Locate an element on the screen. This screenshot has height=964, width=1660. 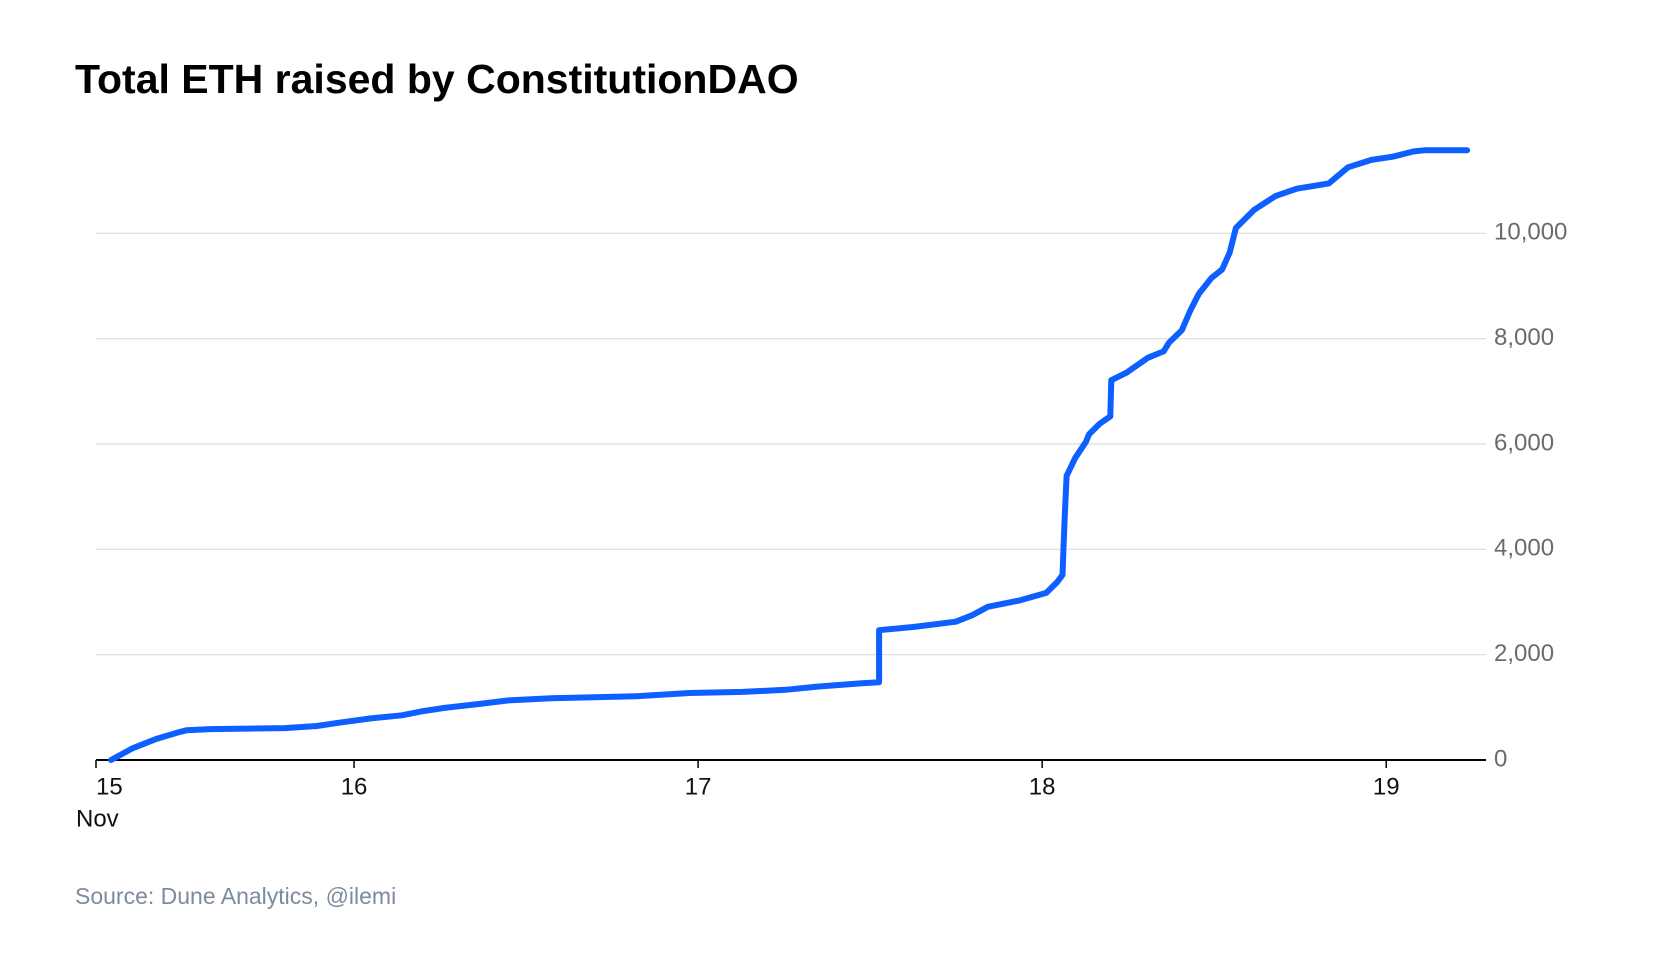
y-tick-label: 10,000 is located at coordinates (1530, 232).